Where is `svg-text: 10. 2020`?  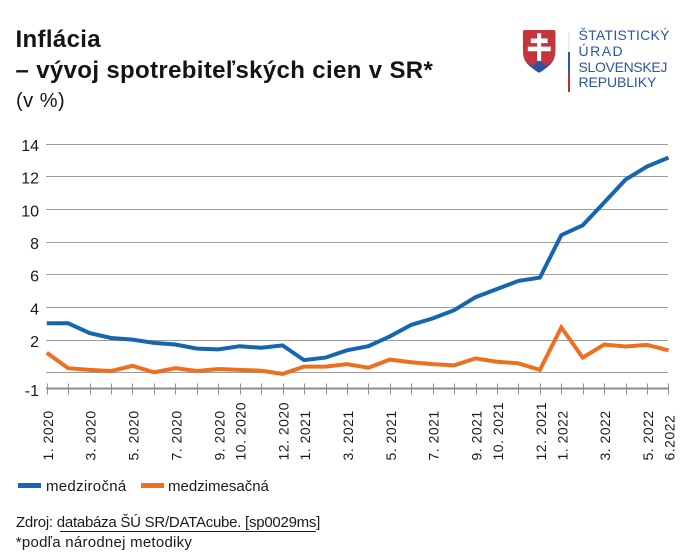
svg-text: 10. 2020 is located at coordinates (241, 431).